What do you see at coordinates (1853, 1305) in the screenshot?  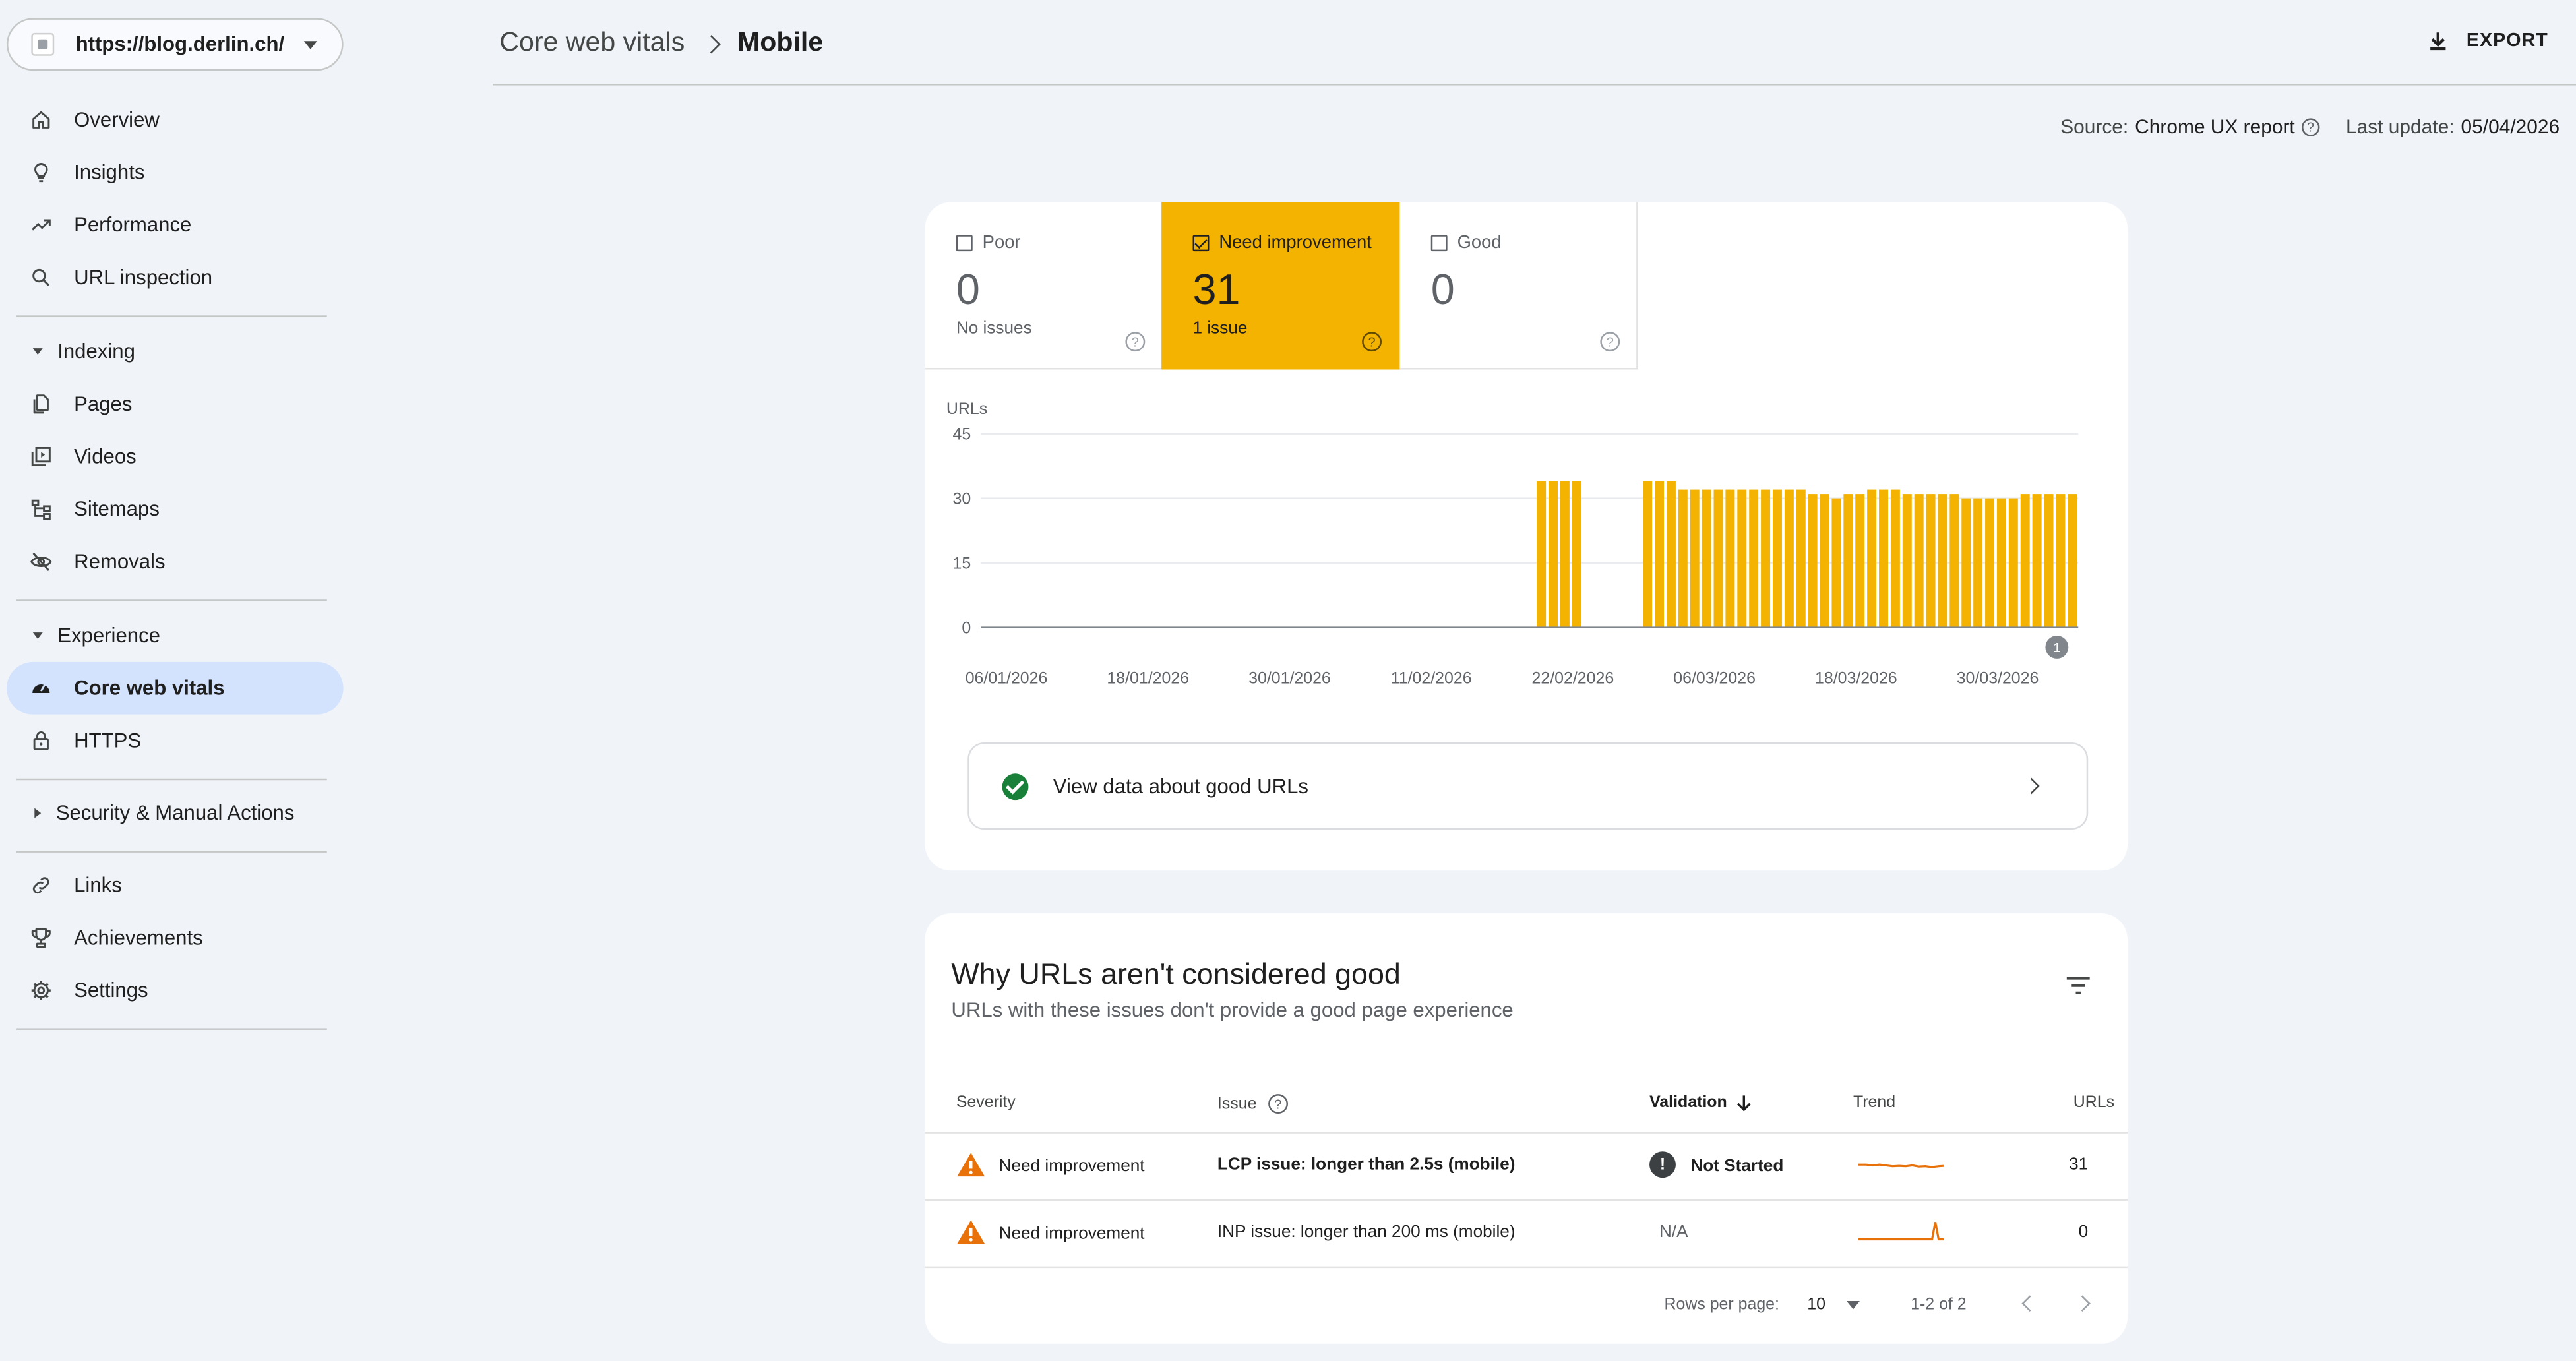 I see `chevron-down-icon` at bounding box center [1853, 1305].